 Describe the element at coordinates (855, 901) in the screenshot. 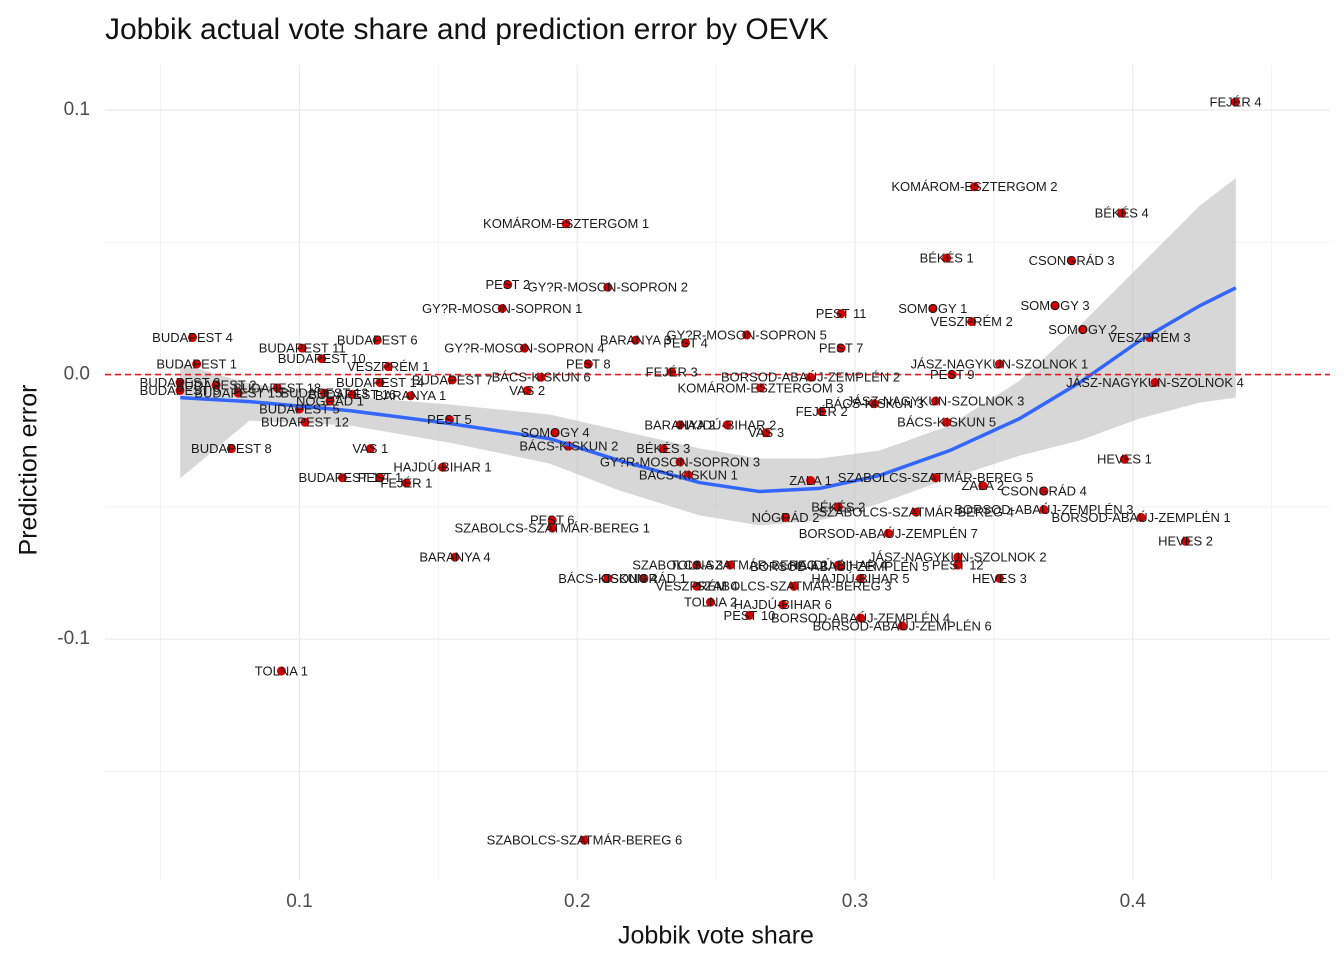

I see `x-tick-label: 0.3` at that location.